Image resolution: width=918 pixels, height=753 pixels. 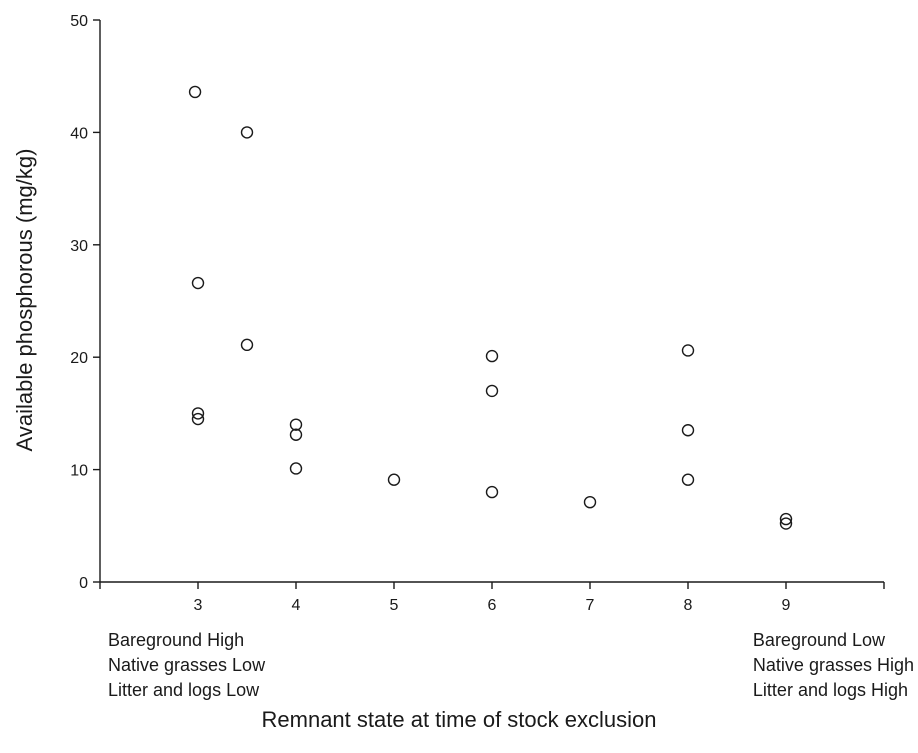 I want to click on x-tick-label: 9, so click(x=786, y=605).